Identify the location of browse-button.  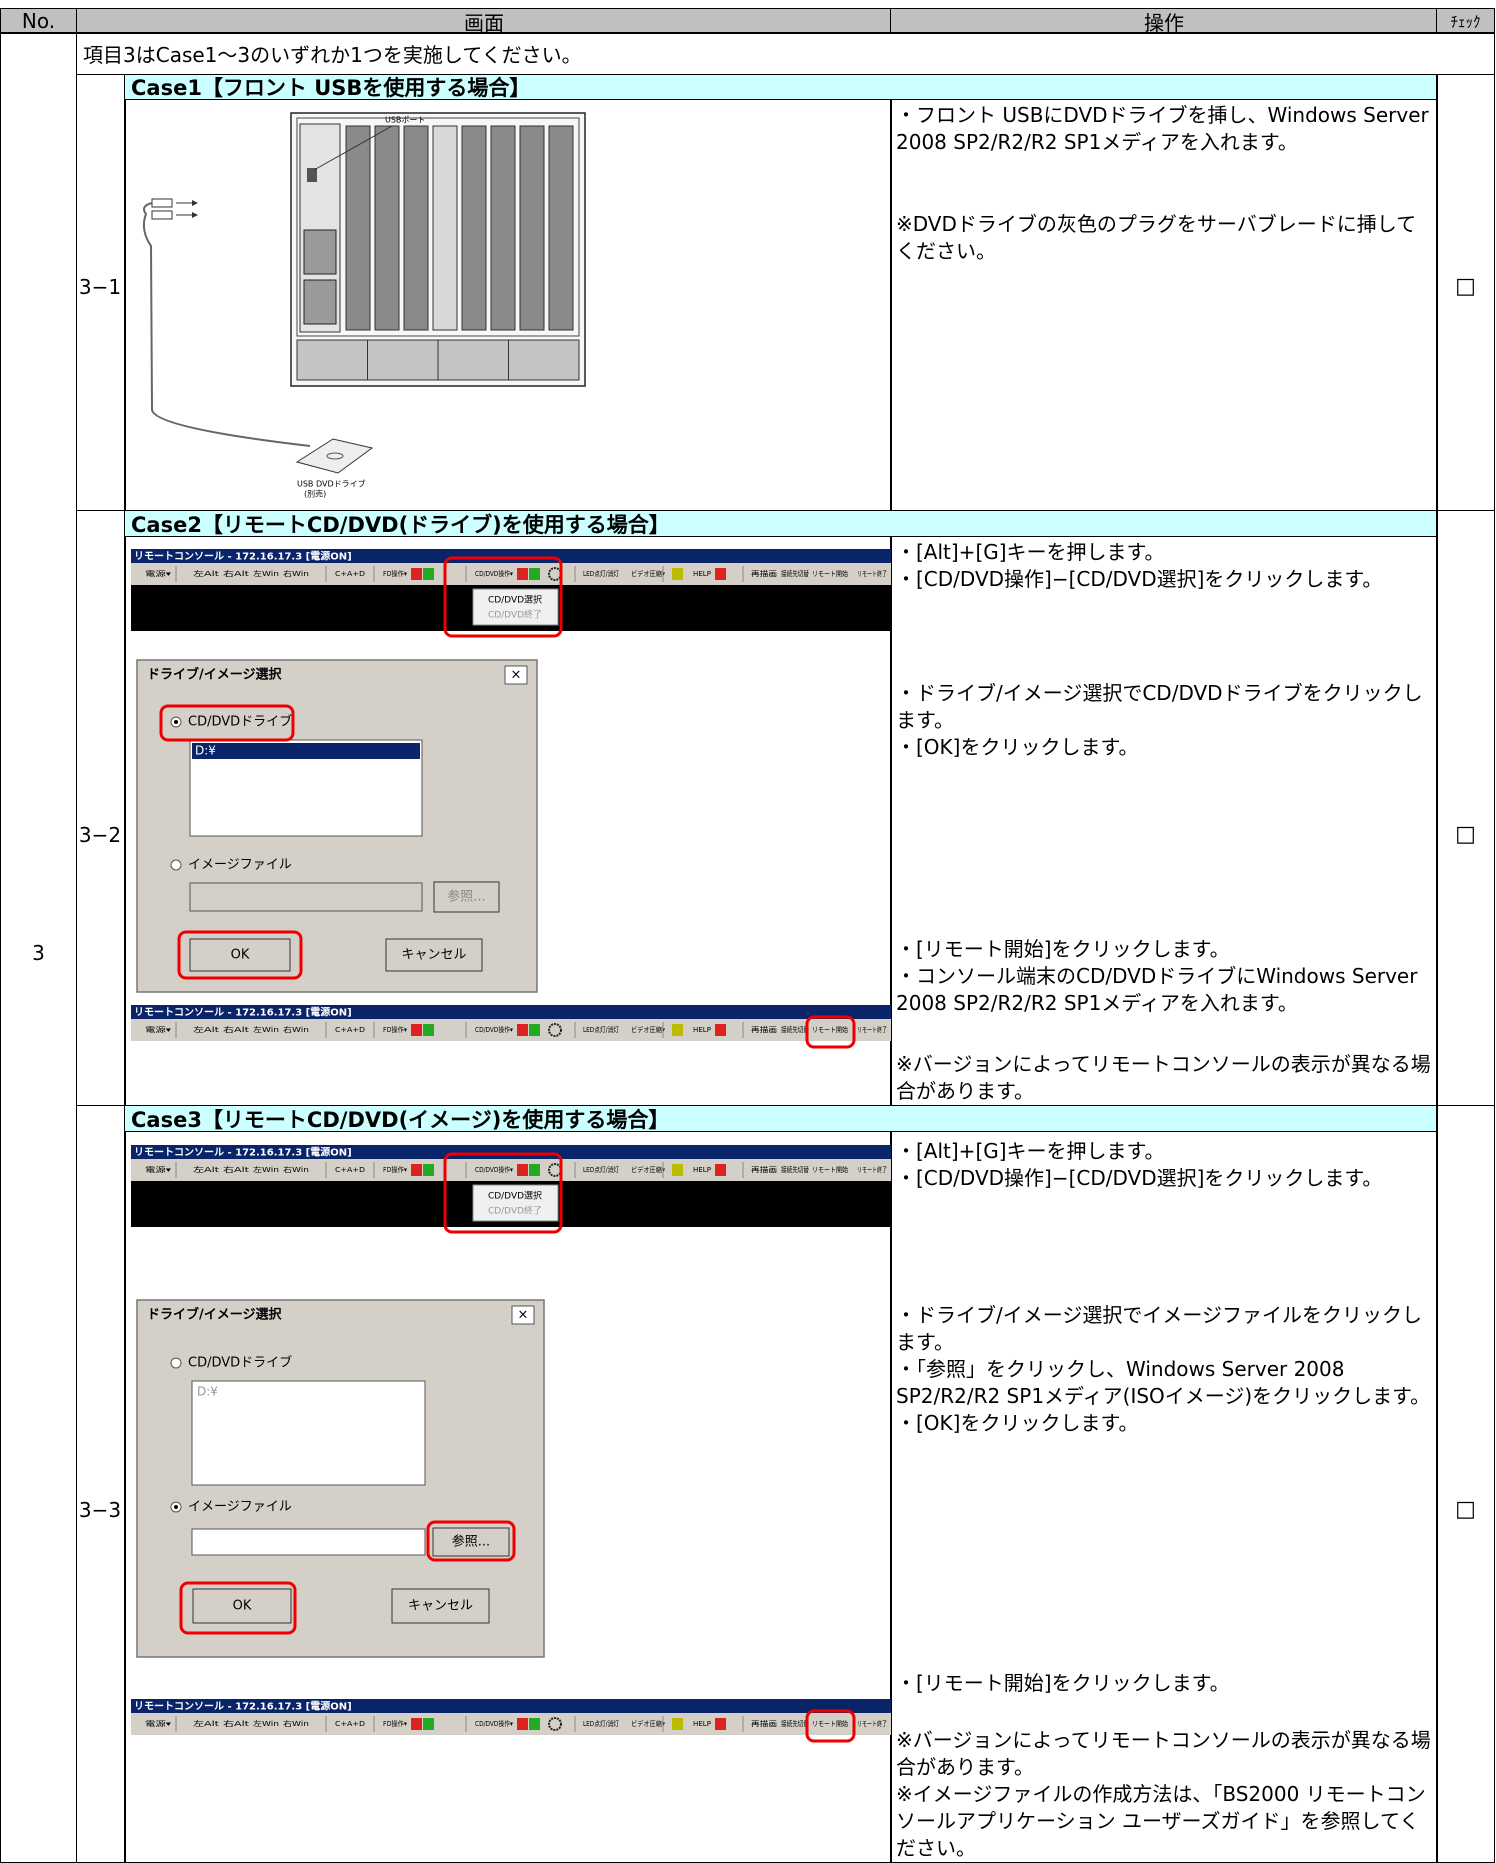
(466, 897).